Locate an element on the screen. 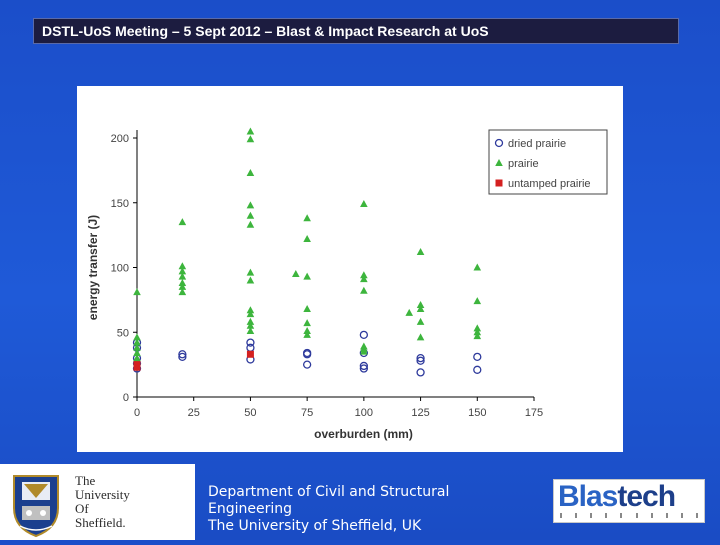 Image resolution: width=720 pixels, height=545 pixels. x-tick-label: 150 is located at coordinates (477, 413).